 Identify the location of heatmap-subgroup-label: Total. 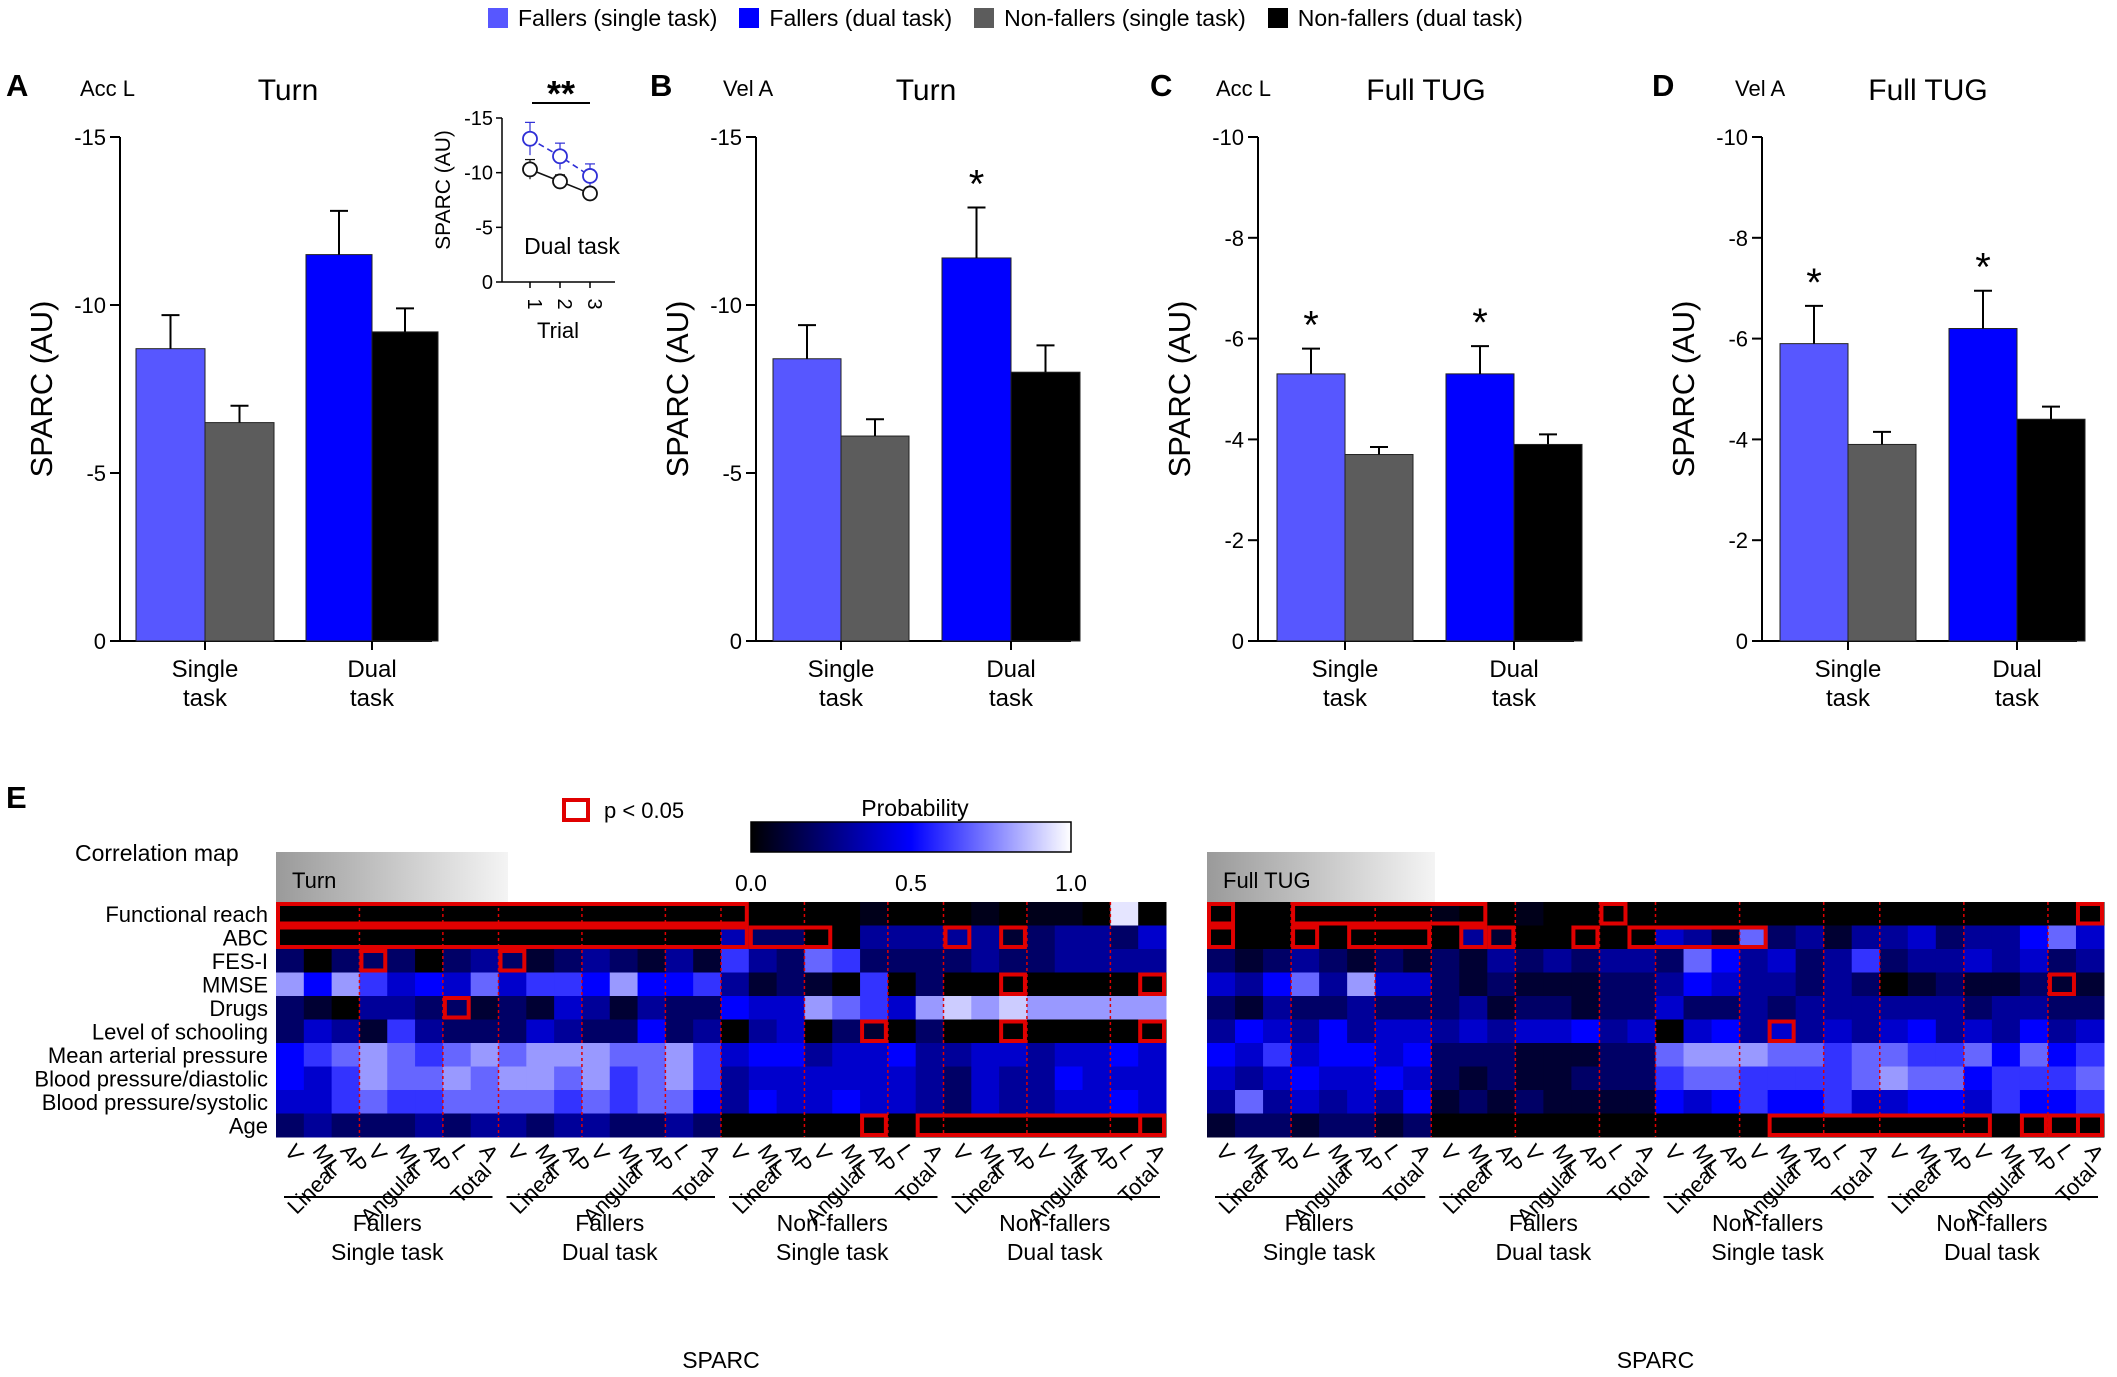
(1627, 1183).